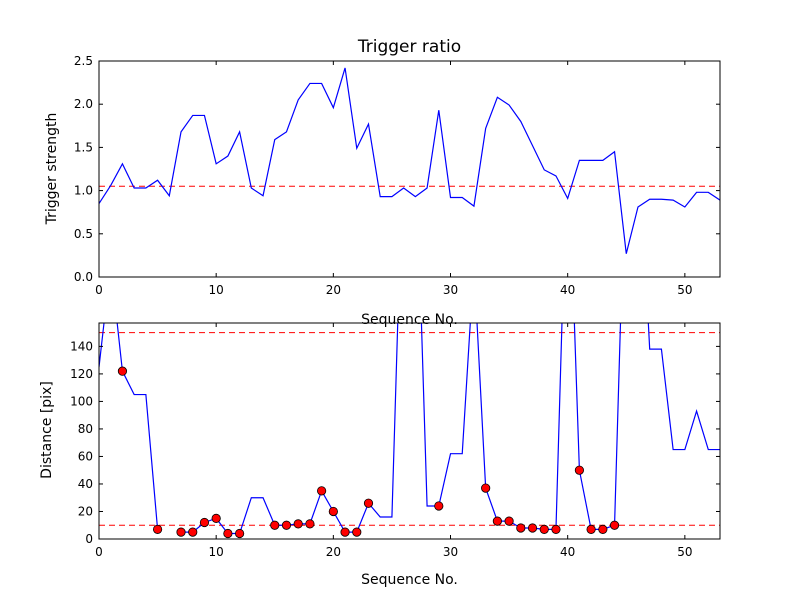 The image size is (800, 600). Describe the element at coordinates (83, 104) in the screenshot. I see `y-tick-label: 2.0` at that location.